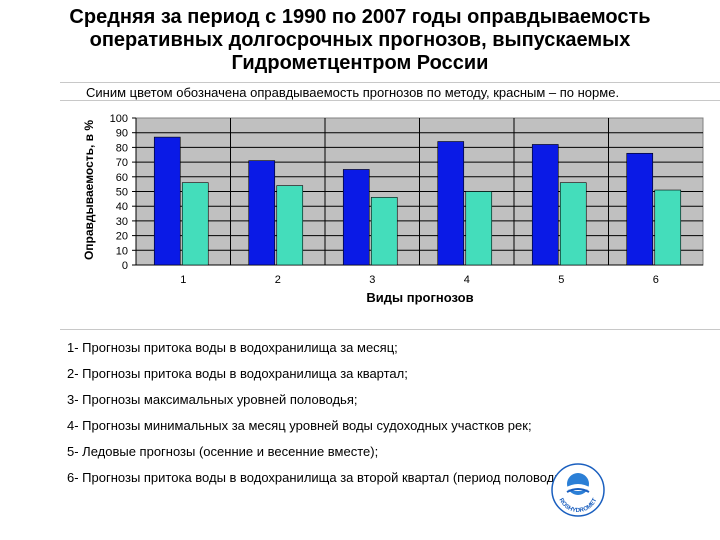 The width and height of the screenshot is (720, 540). Describe the element at coordinates (360, 63) in the screenshot. I see `title-line-3: Гидрометцентром России` at that location.